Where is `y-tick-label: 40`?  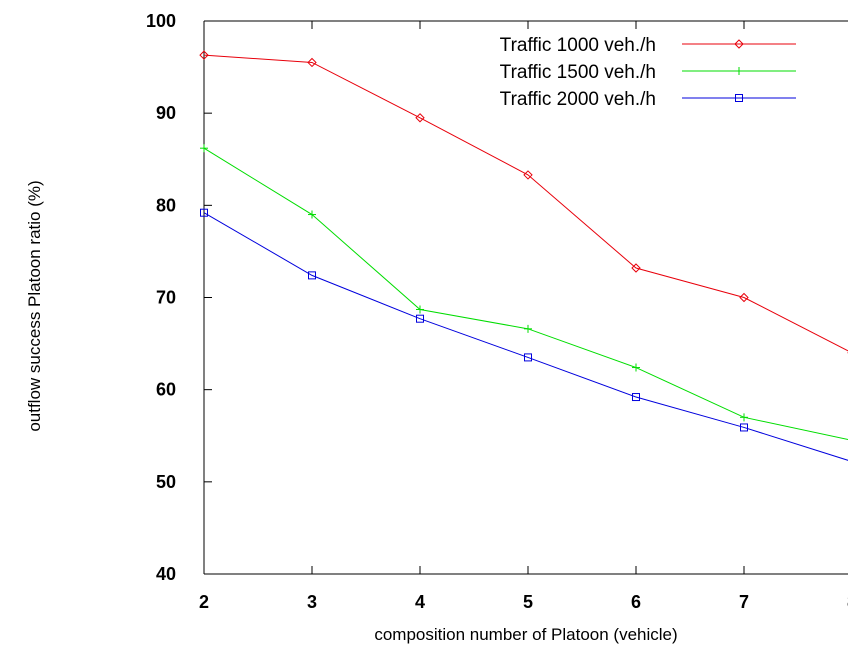 y-tick-label: 40 is located at coordinates (166, 574).